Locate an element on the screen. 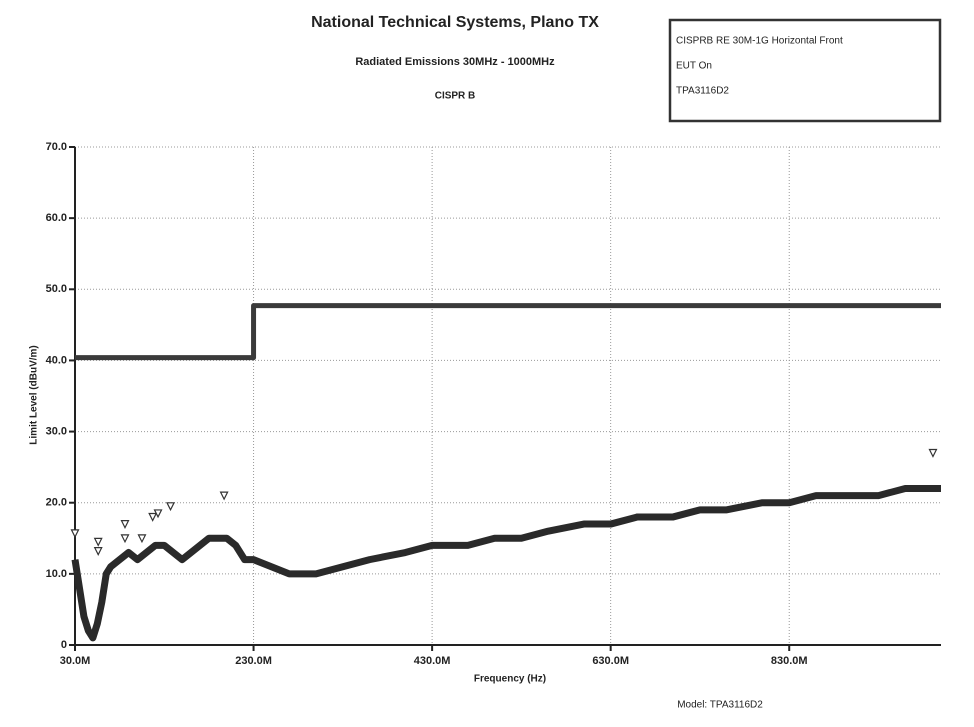 This screenshot has width=974, height=727. y-tick-label: 60.0 is located at coordinates (56, 218).